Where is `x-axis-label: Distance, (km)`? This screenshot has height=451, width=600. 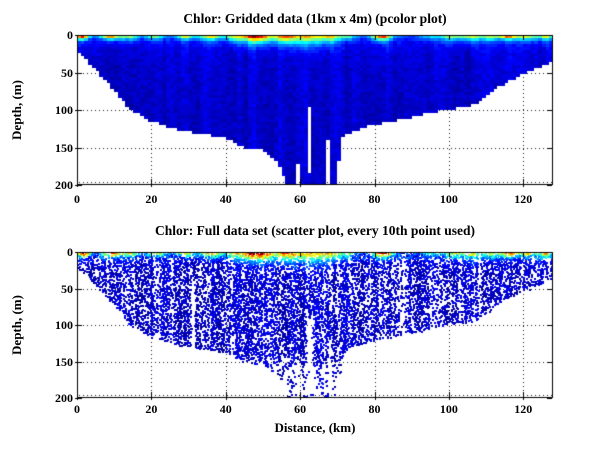
x-axis-label: Distance, (km) is located at coordinates (315, 427).